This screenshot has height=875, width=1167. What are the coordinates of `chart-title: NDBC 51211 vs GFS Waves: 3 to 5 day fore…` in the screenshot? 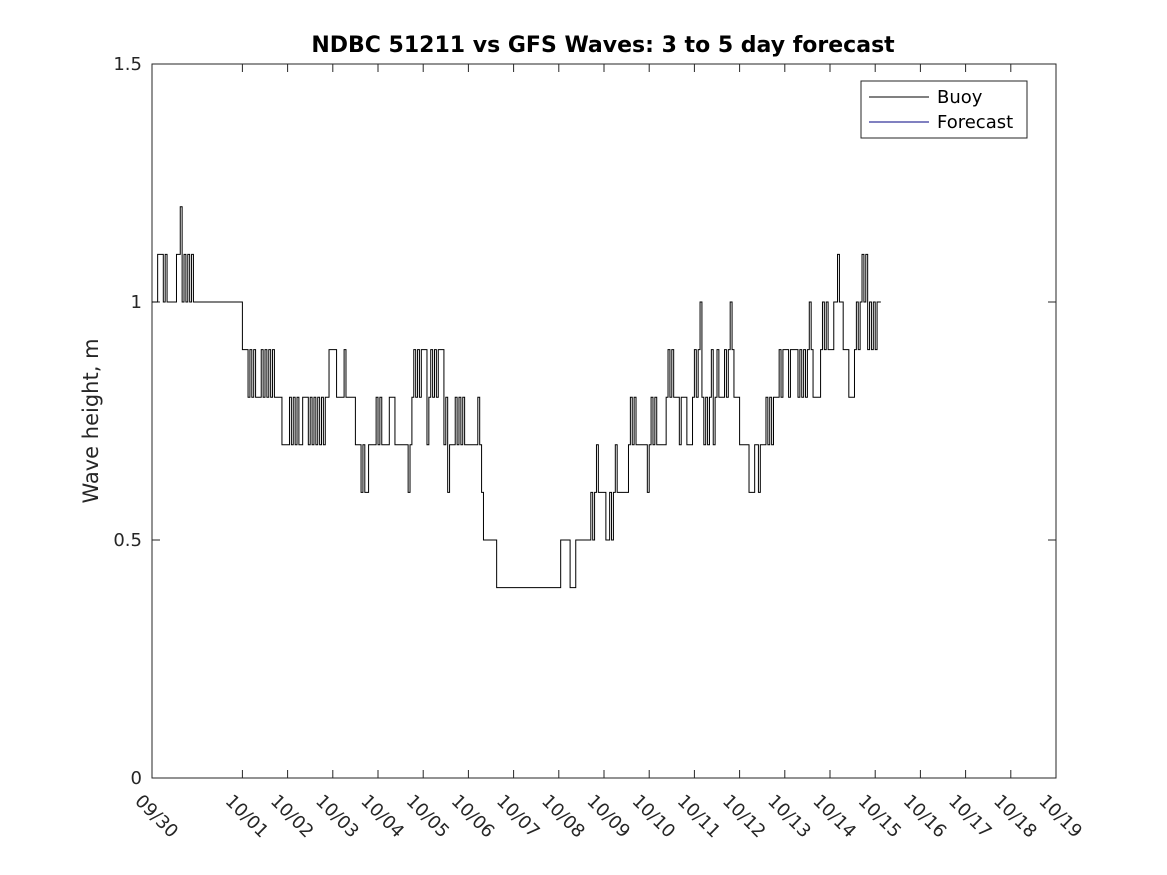 It's located at (603, 45).